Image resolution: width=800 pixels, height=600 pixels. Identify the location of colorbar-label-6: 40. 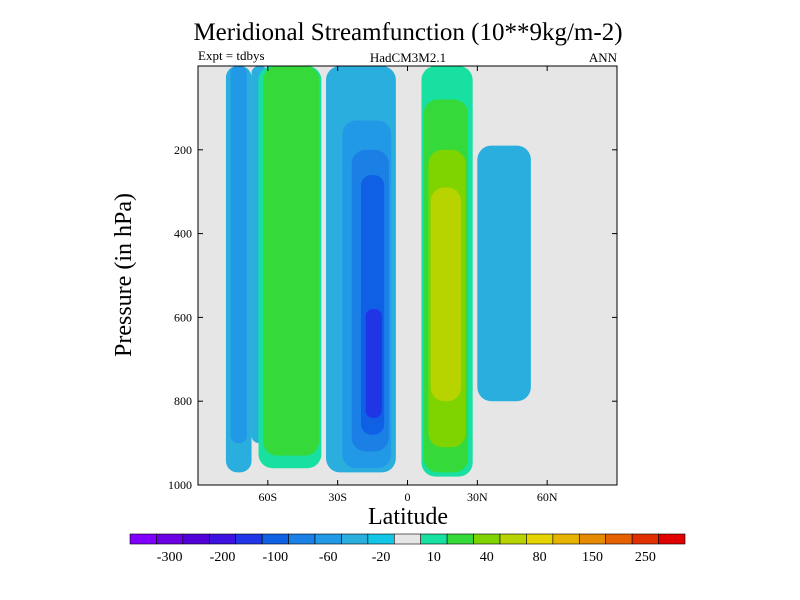
(487, 557).